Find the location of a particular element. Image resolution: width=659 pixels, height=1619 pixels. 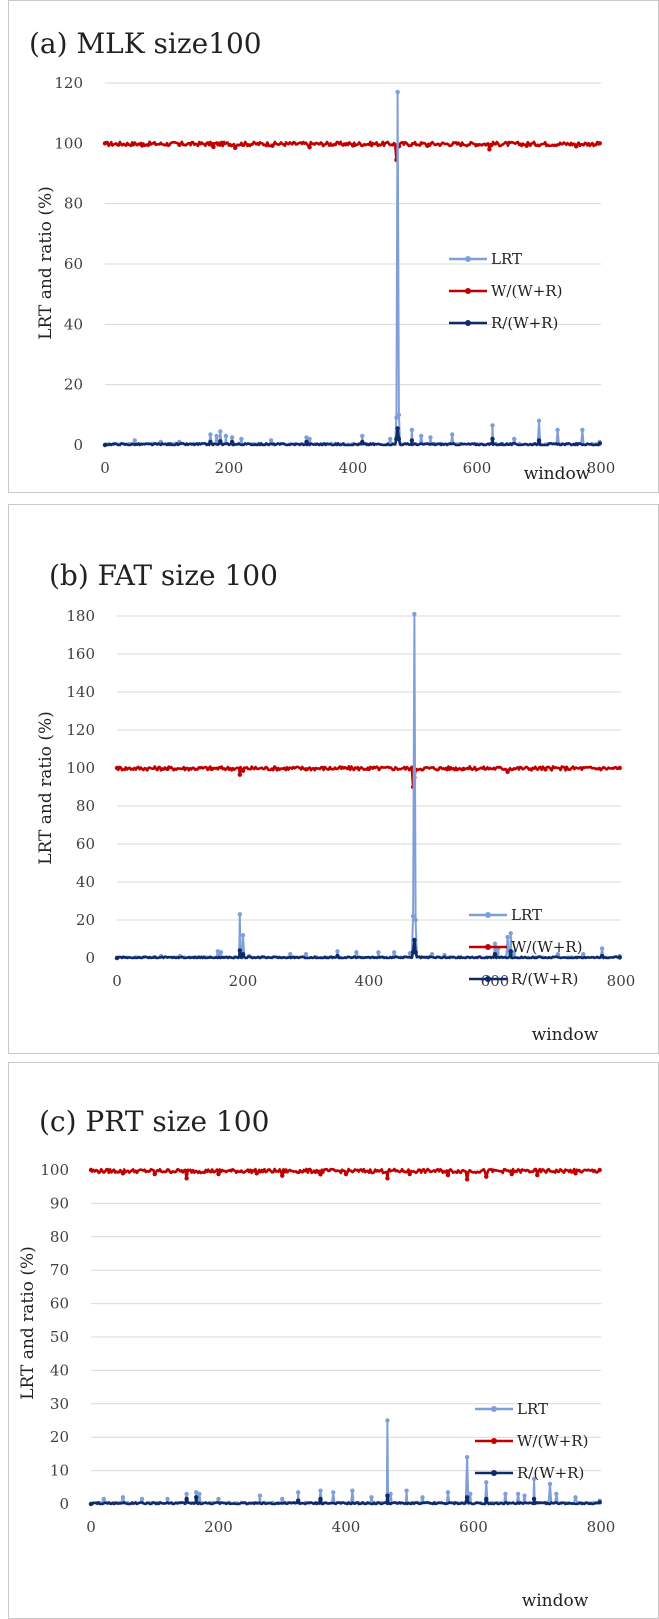

x-tick-label: 200 is located at coordinates (218, 1527).